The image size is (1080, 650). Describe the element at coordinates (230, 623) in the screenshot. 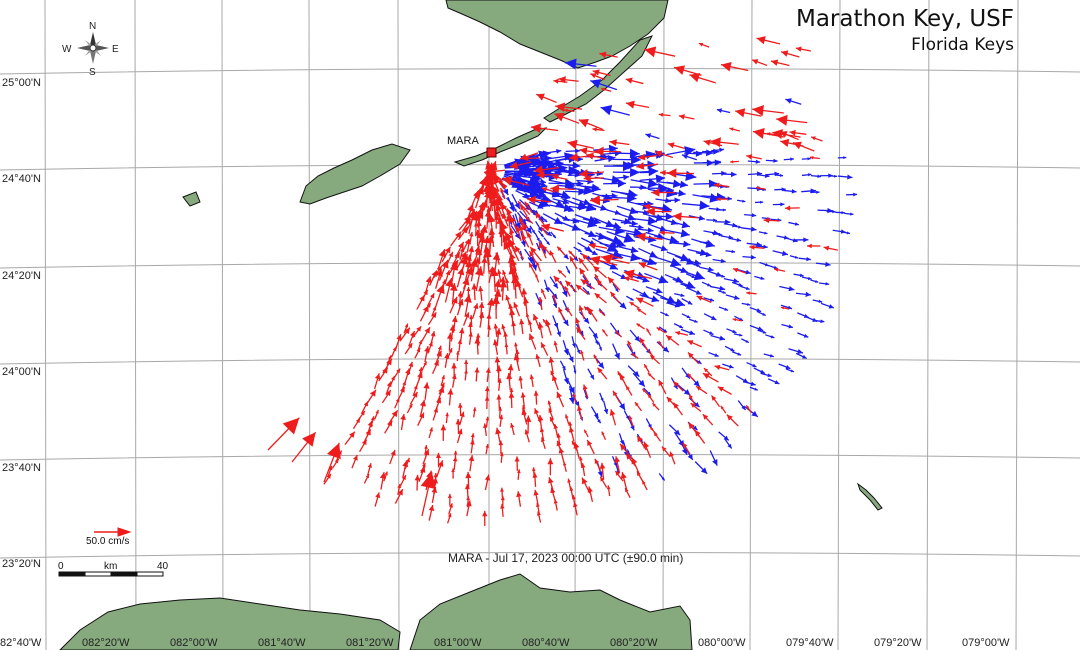

I see `cuba-west` at that location.